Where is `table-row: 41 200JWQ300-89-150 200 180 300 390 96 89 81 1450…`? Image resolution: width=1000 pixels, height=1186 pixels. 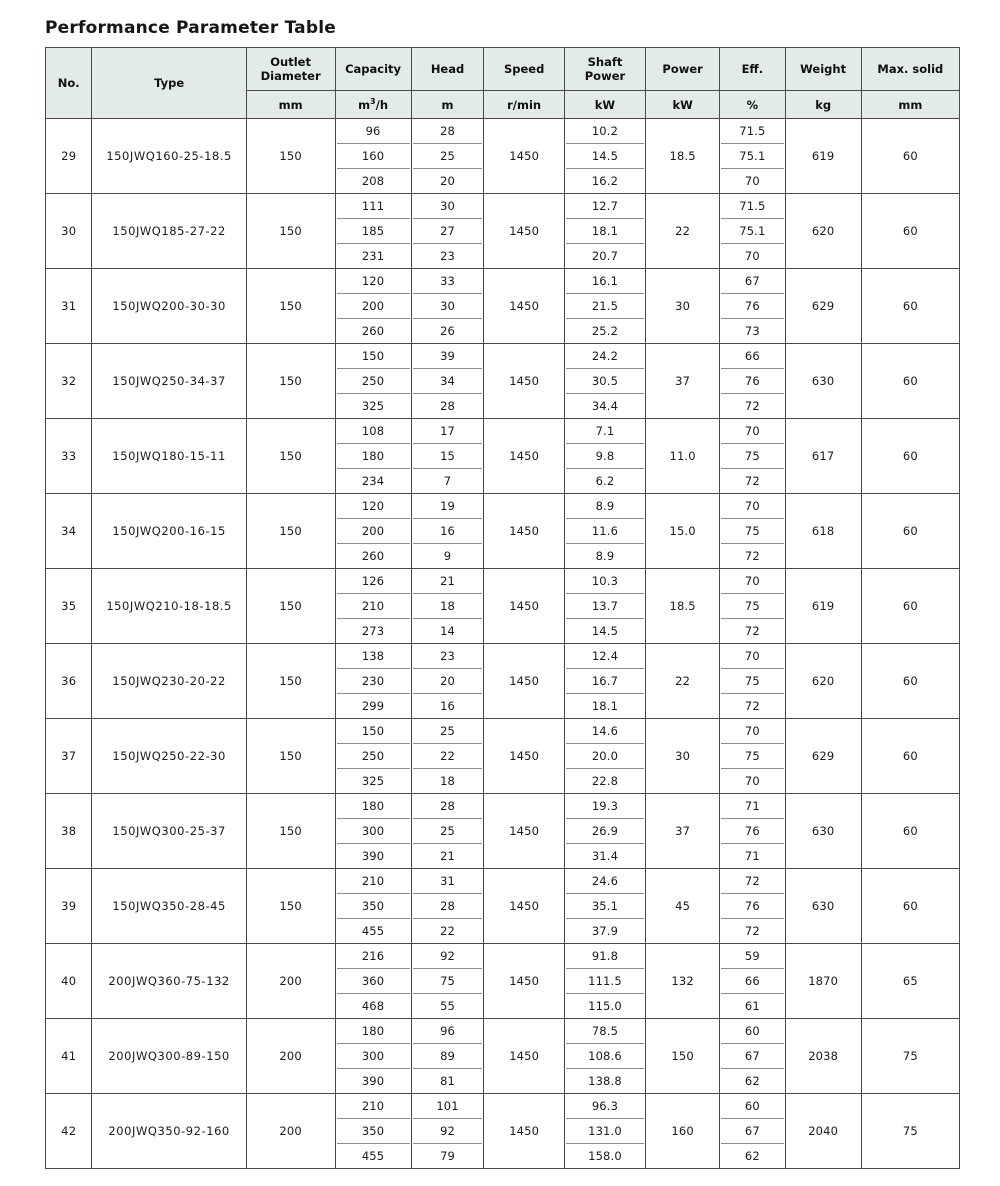
table-row: 41 200JWQ300-89-150 200 180 300 390 96 89 81 1450… is located at coordinates (502, 1056).